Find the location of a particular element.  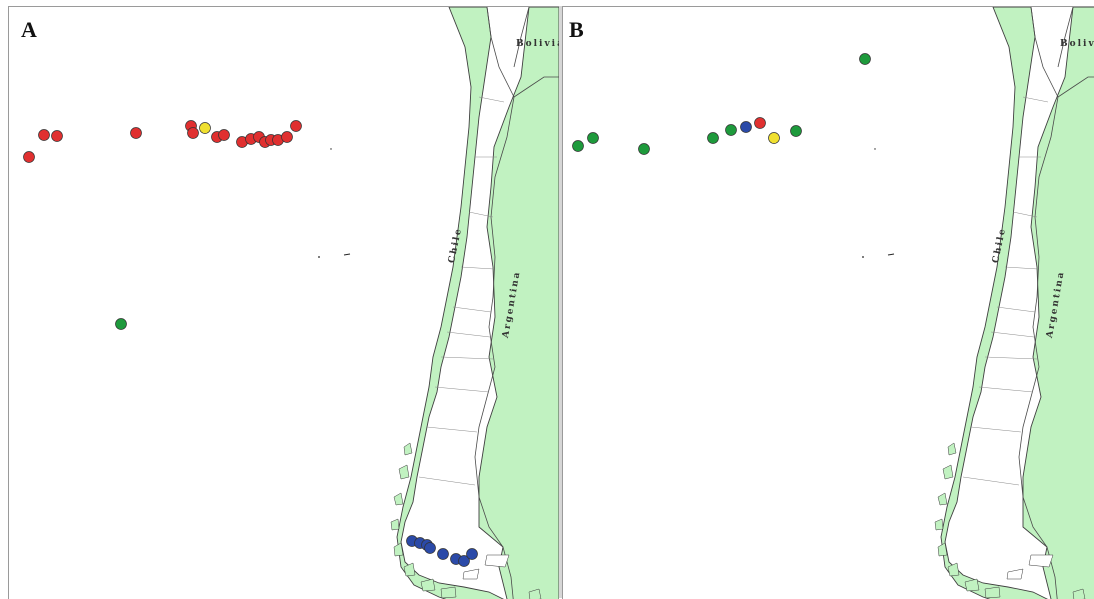

panel-label-b: B is located at coordinates (576, 29).